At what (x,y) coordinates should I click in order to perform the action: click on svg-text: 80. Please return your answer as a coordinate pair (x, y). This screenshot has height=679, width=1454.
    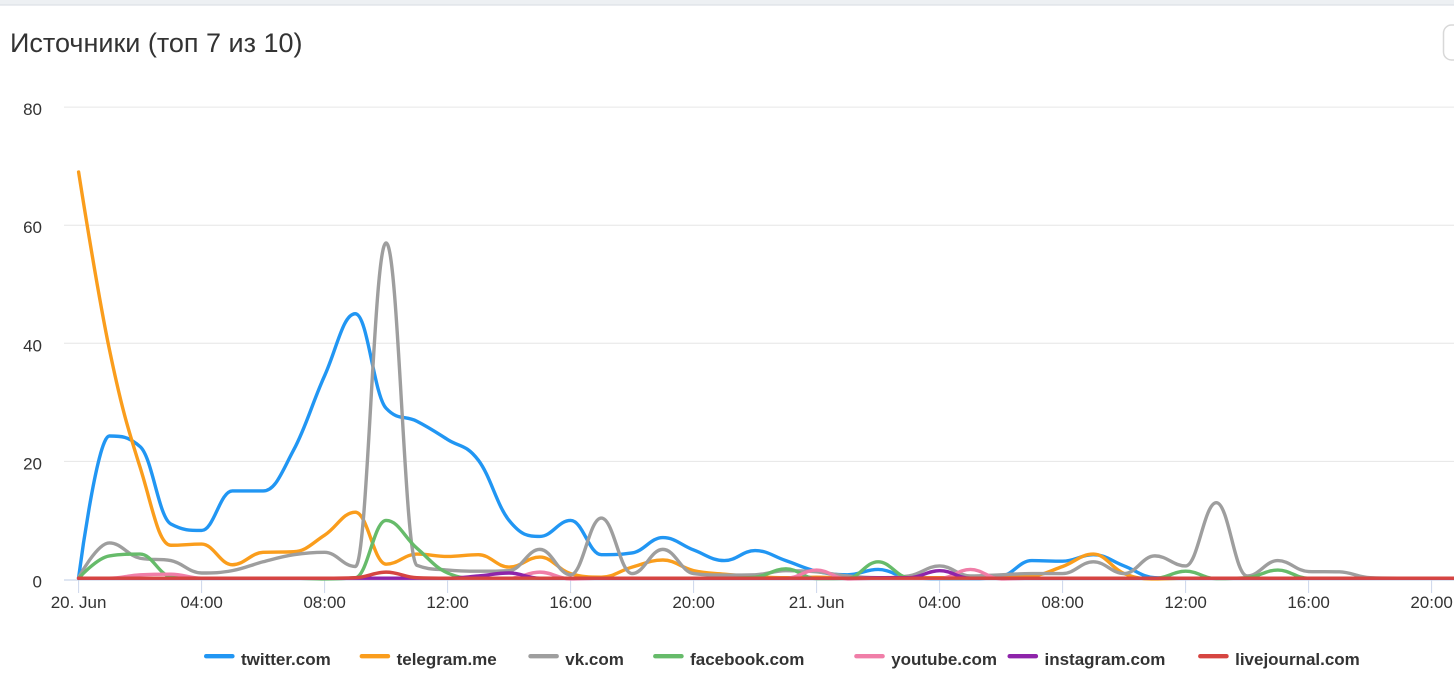
    Looking at the image, I should click on (32, 109).